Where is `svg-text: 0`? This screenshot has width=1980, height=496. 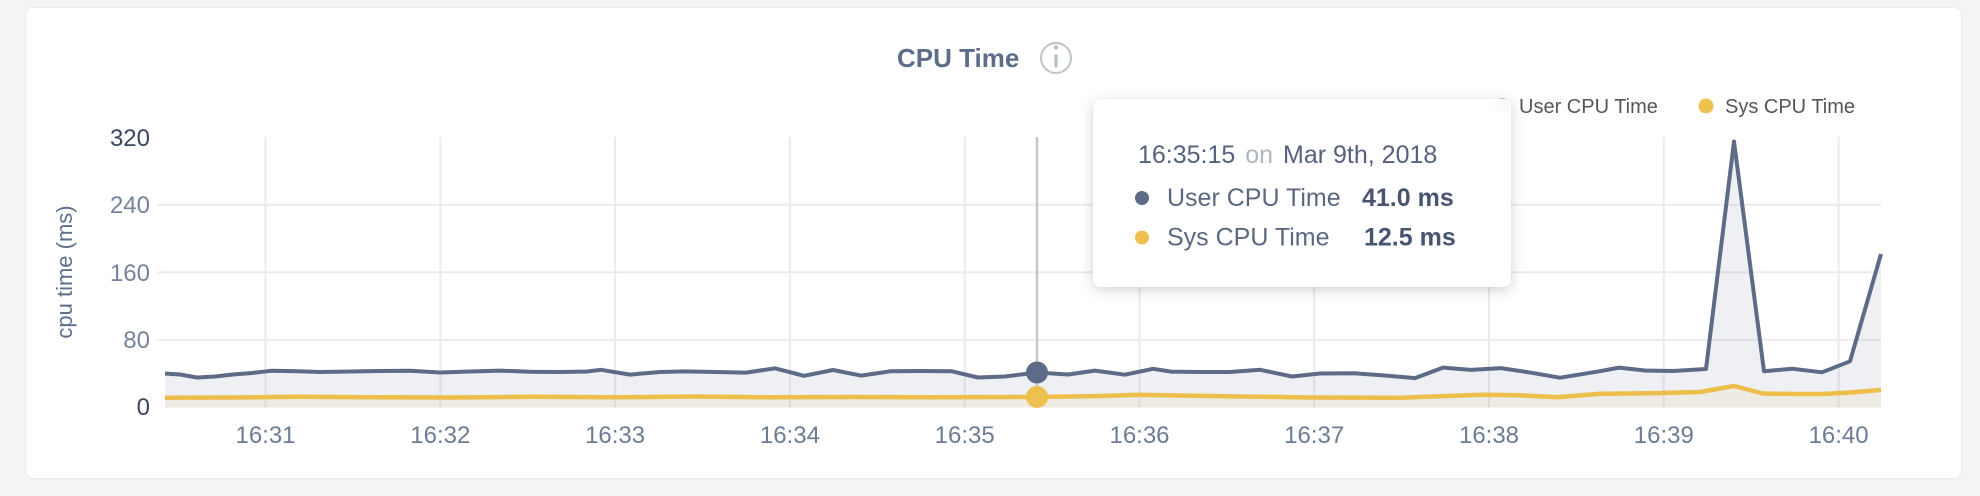
svg-text: 0 is located at coordinates (143, 407).